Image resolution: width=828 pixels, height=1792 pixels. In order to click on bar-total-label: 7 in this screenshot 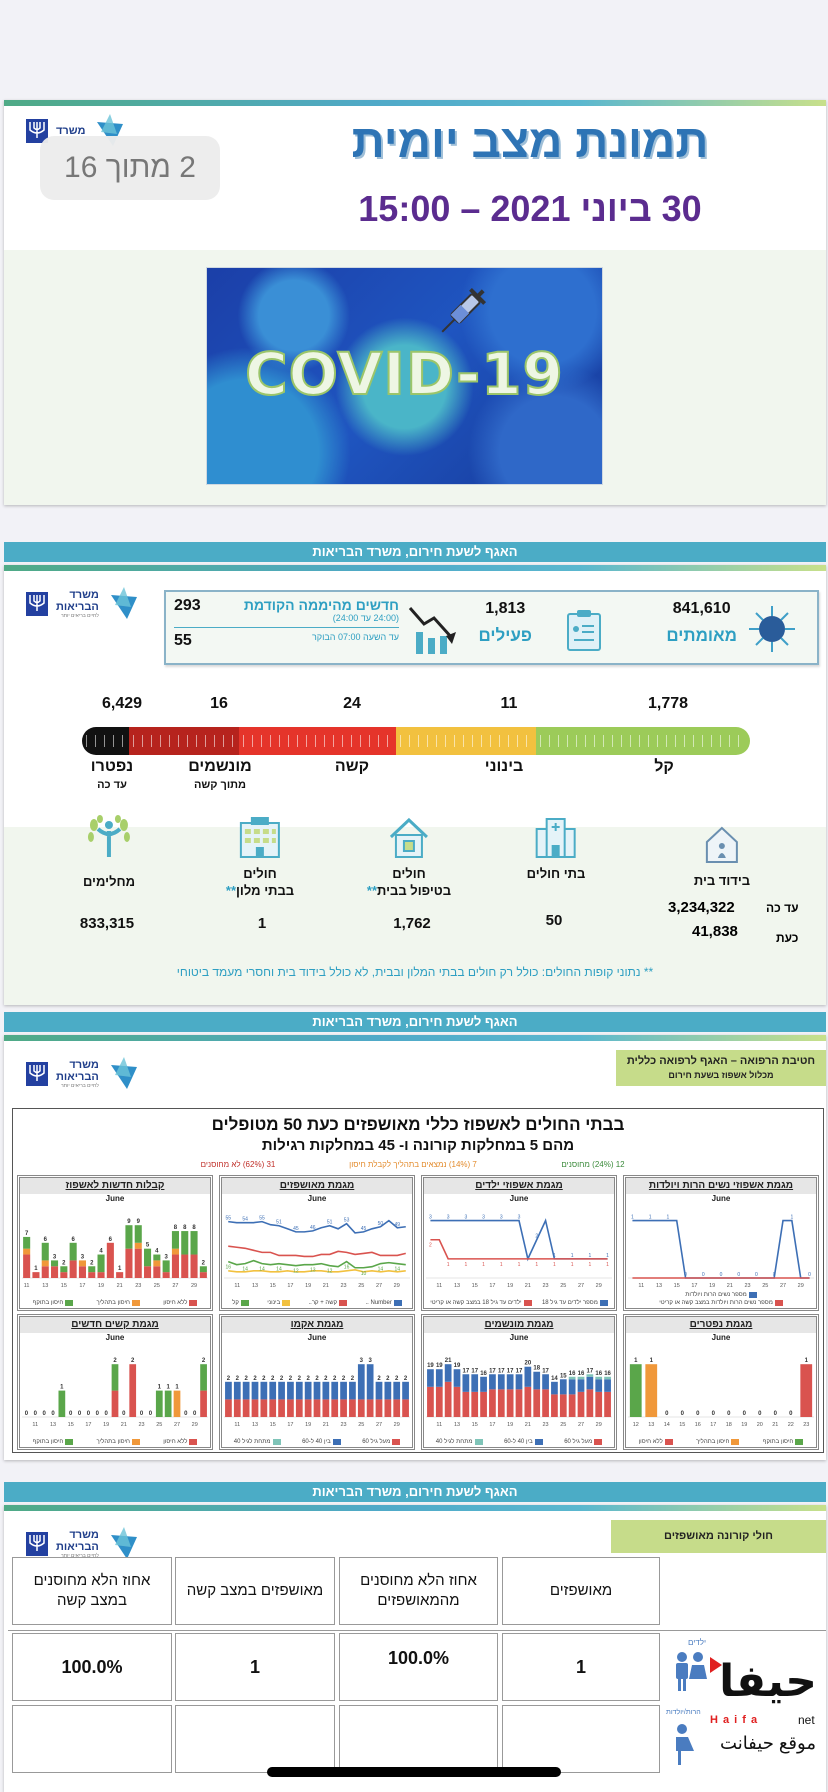, I will do `click(27, 1234)`.